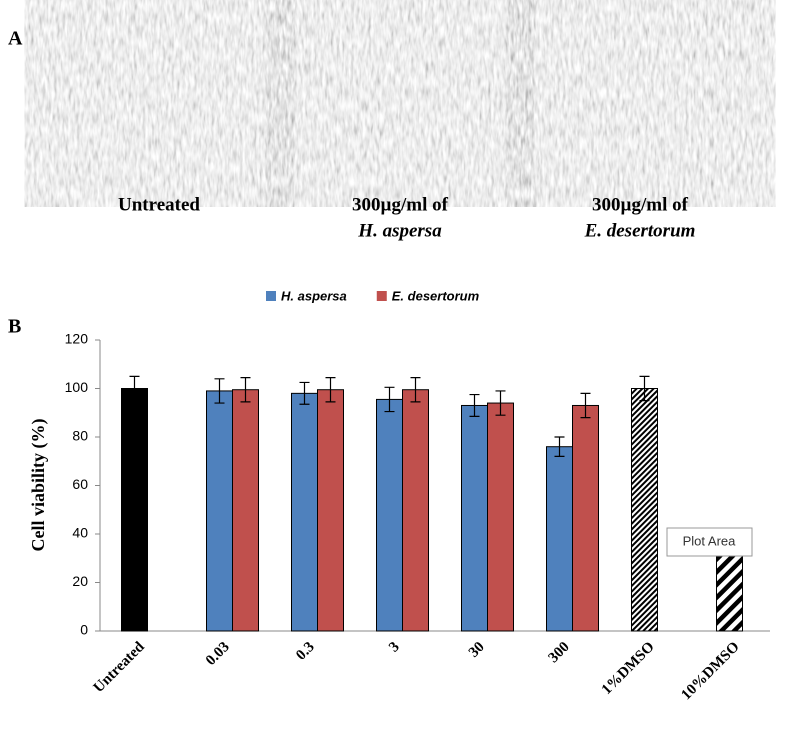 This screenshot has height=731, width=785. What do you see at coordinates (80, 533) in the screenshot?
I see `y-tick-label: 40` at bounding box center [80, 533].